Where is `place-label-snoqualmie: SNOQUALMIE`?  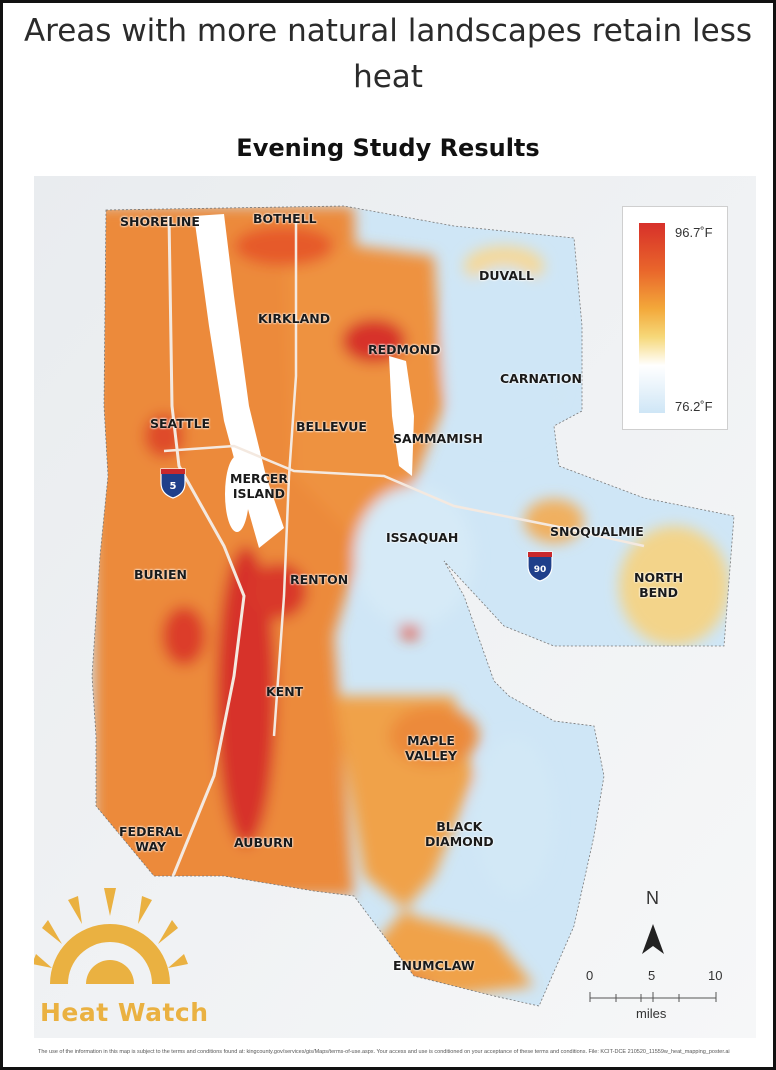 place-label-snoqualmie: SNOQUALMIE is located at coordinates (597, 531).